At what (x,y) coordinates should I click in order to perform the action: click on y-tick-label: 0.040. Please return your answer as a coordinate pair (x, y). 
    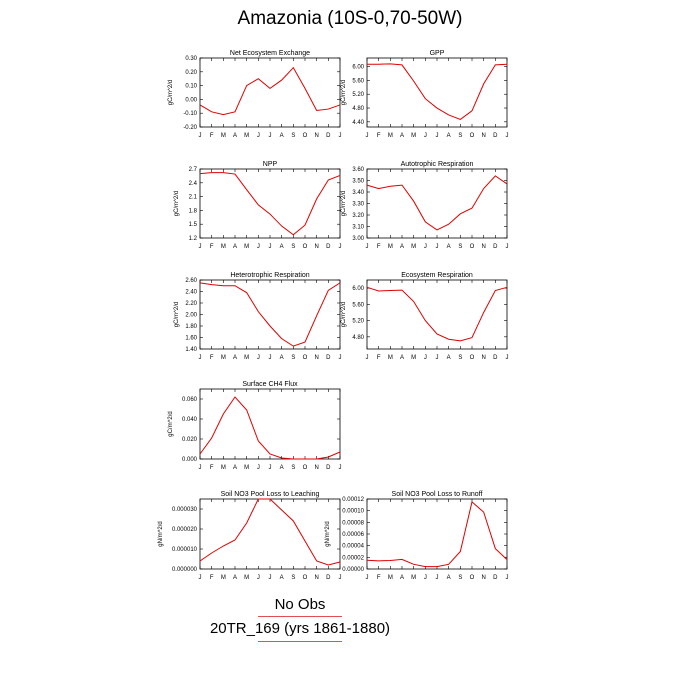
    Looking at the image, I should click on (190, 420).